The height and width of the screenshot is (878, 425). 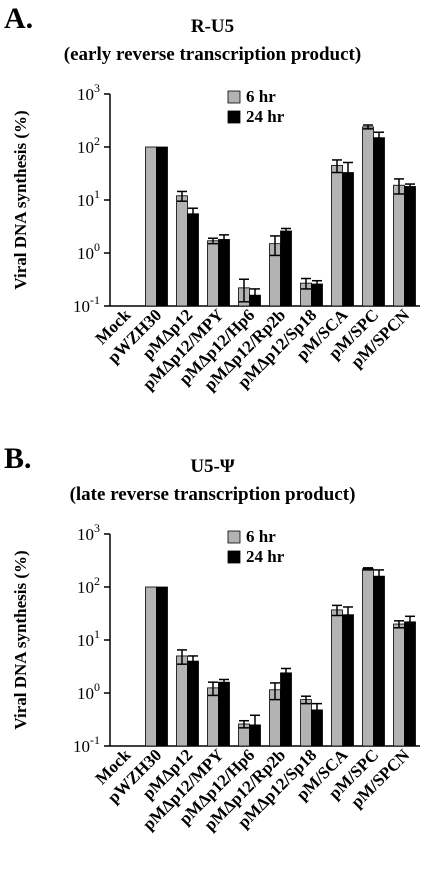 What do you see at coordinates (212, 26) in the screenshot?
I see `chart-title: R-U5` at bounding box center [212, 26].